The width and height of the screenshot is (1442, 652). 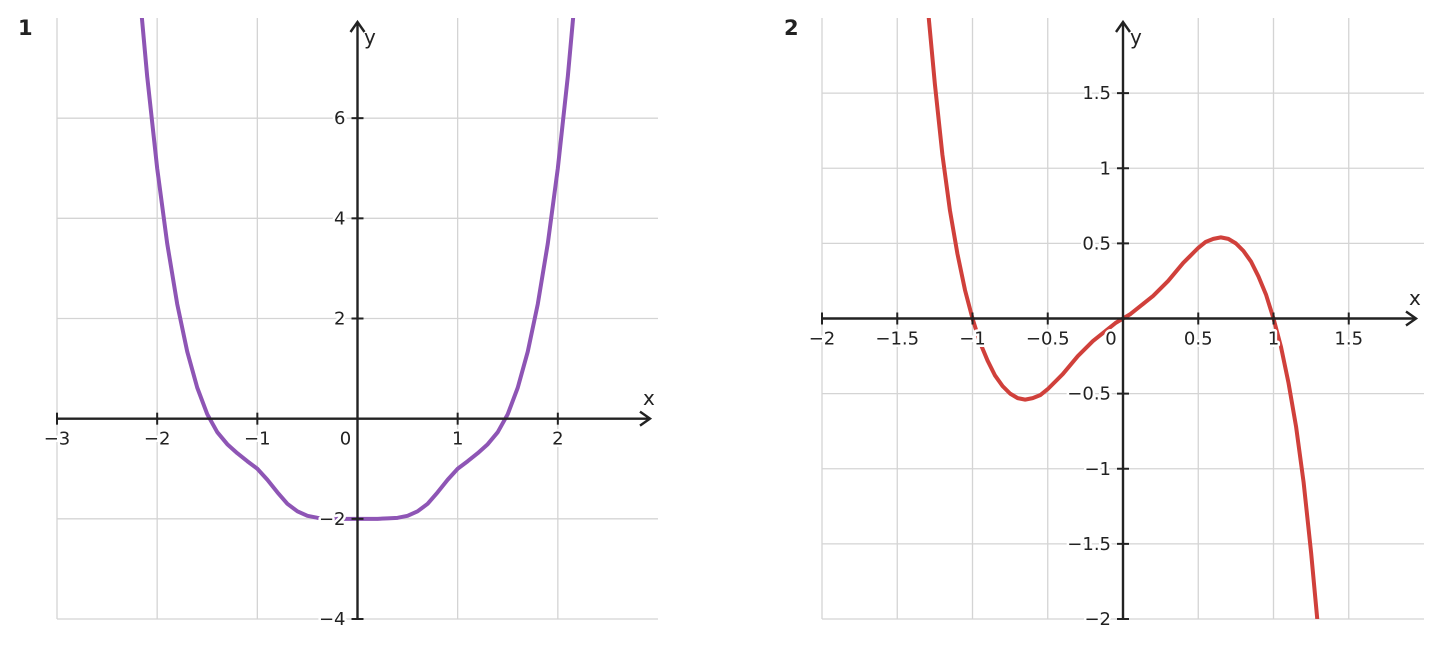 What do you see at coordinates (1096, 243) in the screenshot?
I see `y-tick-label: 0.5` at bounding box center [1096, 243].